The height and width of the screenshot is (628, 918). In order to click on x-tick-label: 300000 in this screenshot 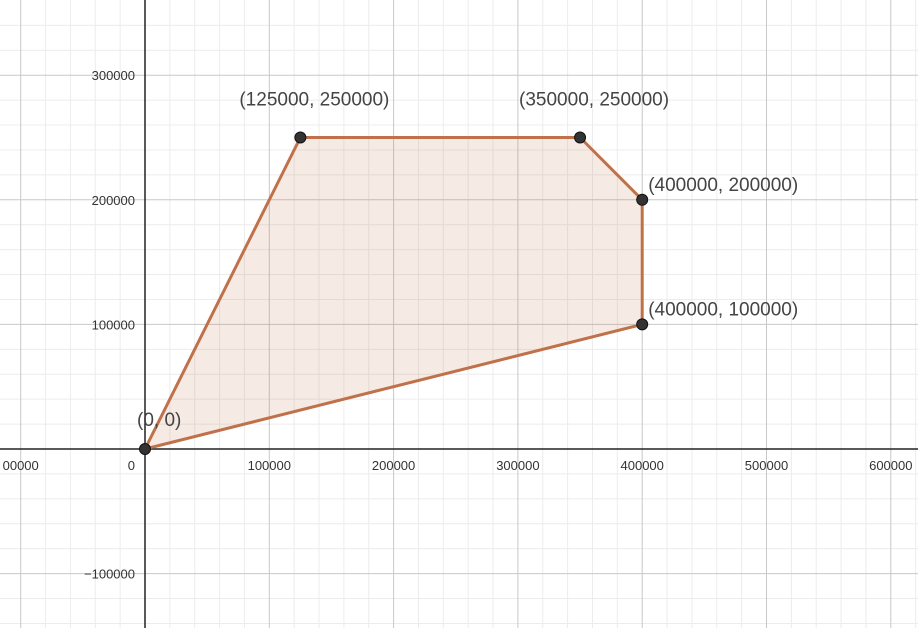, I will do `click(517, 465)`.